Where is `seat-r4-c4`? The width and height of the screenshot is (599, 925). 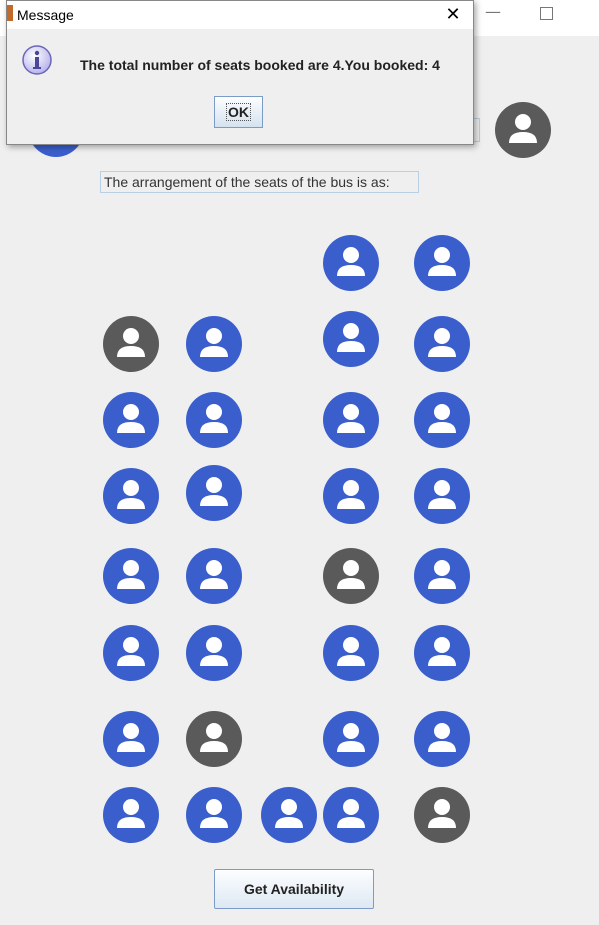 seat-r4-c4 is located at coordinates (442, 496).